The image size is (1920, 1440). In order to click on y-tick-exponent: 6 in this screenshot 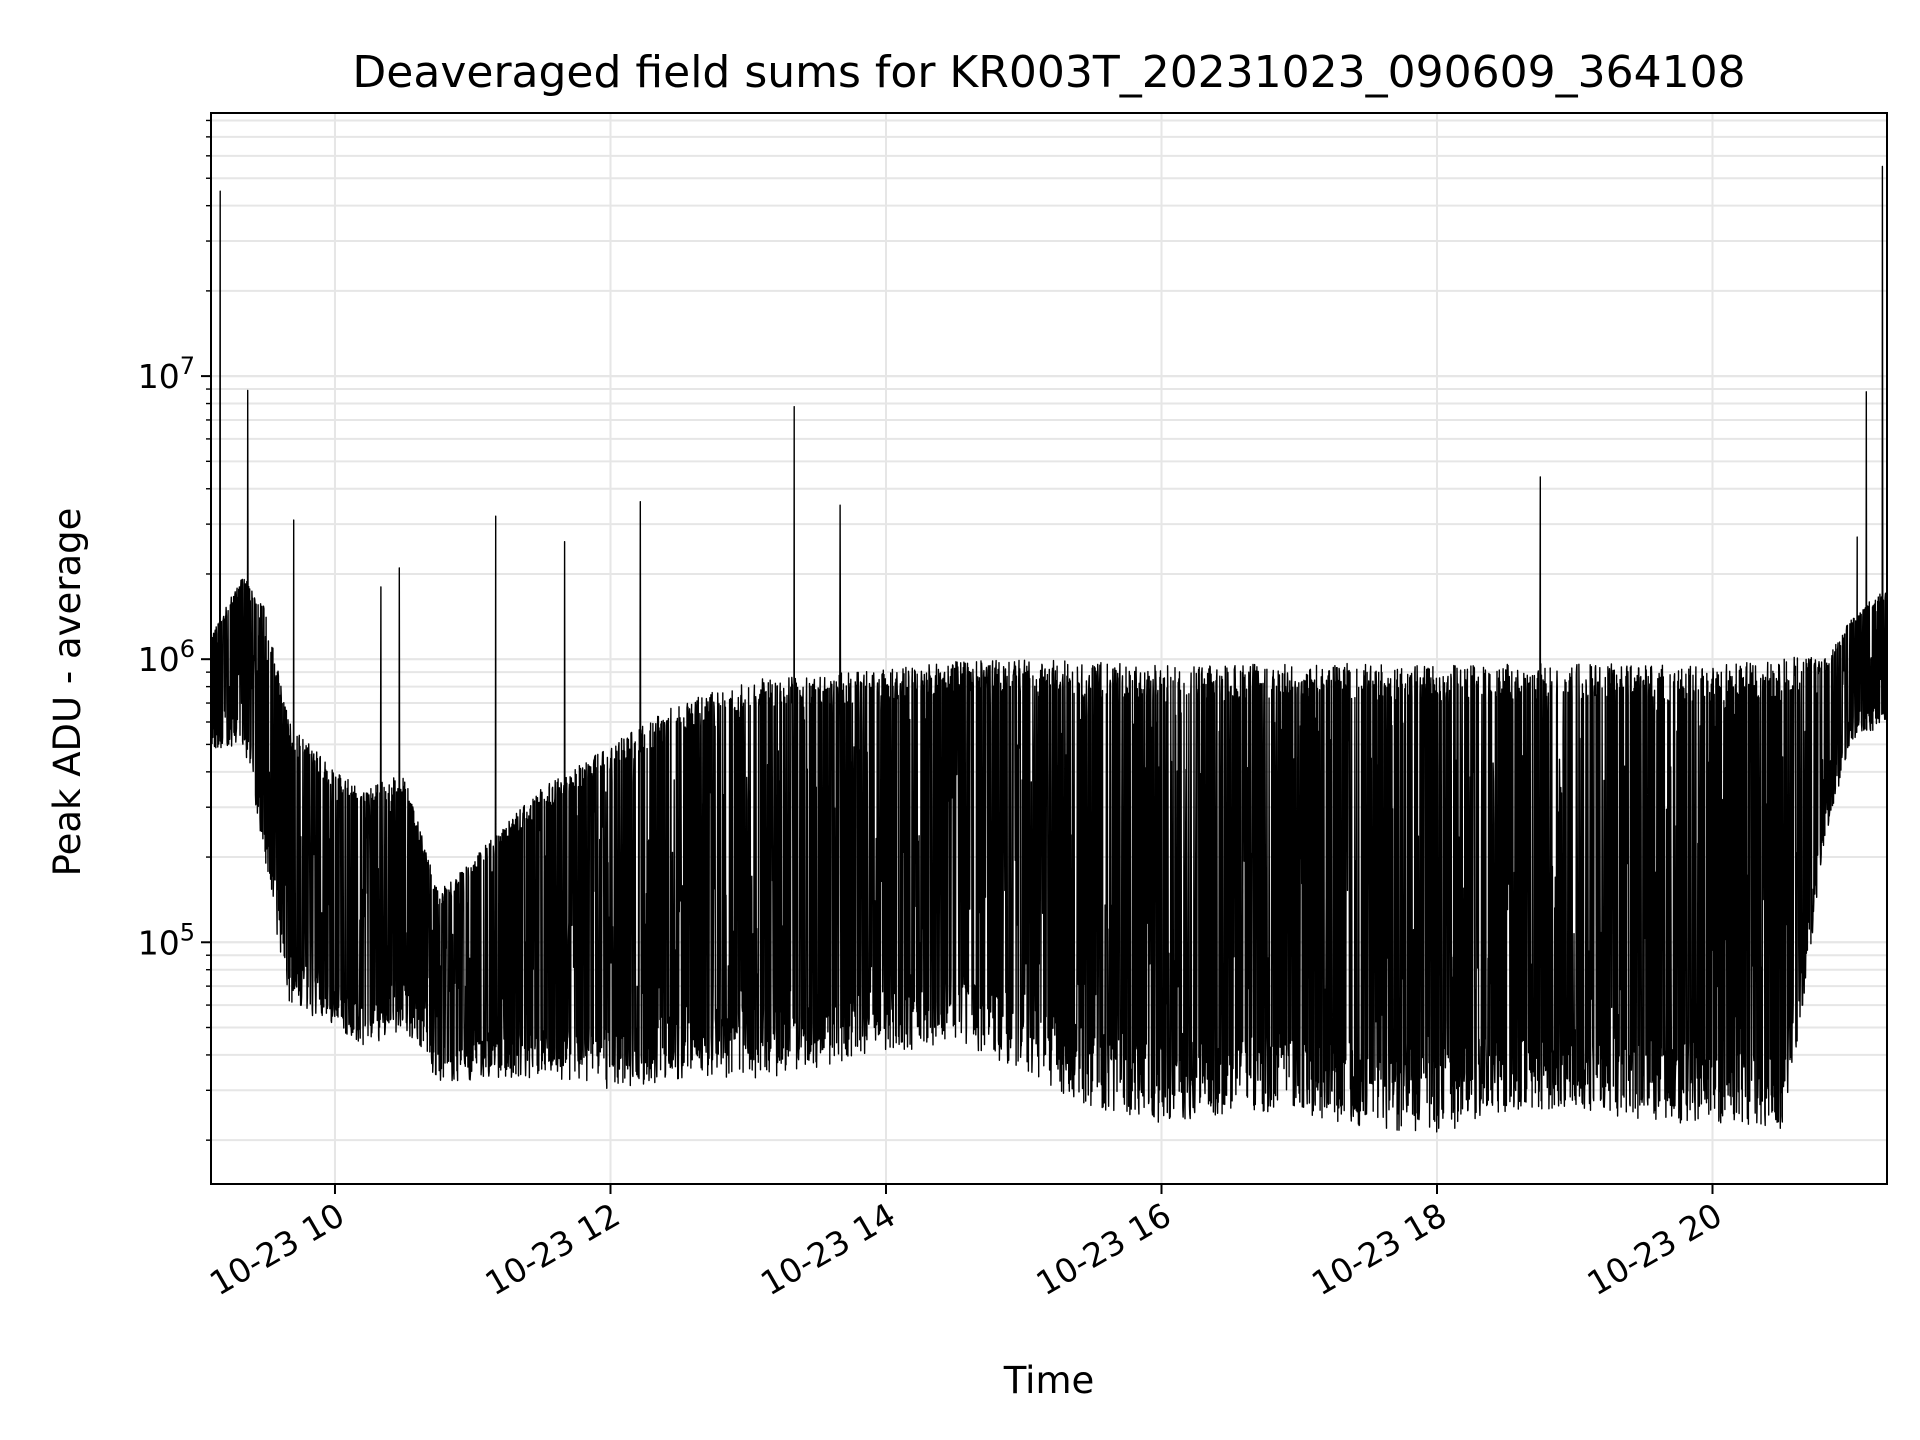, I will do `click(187, 649)`.